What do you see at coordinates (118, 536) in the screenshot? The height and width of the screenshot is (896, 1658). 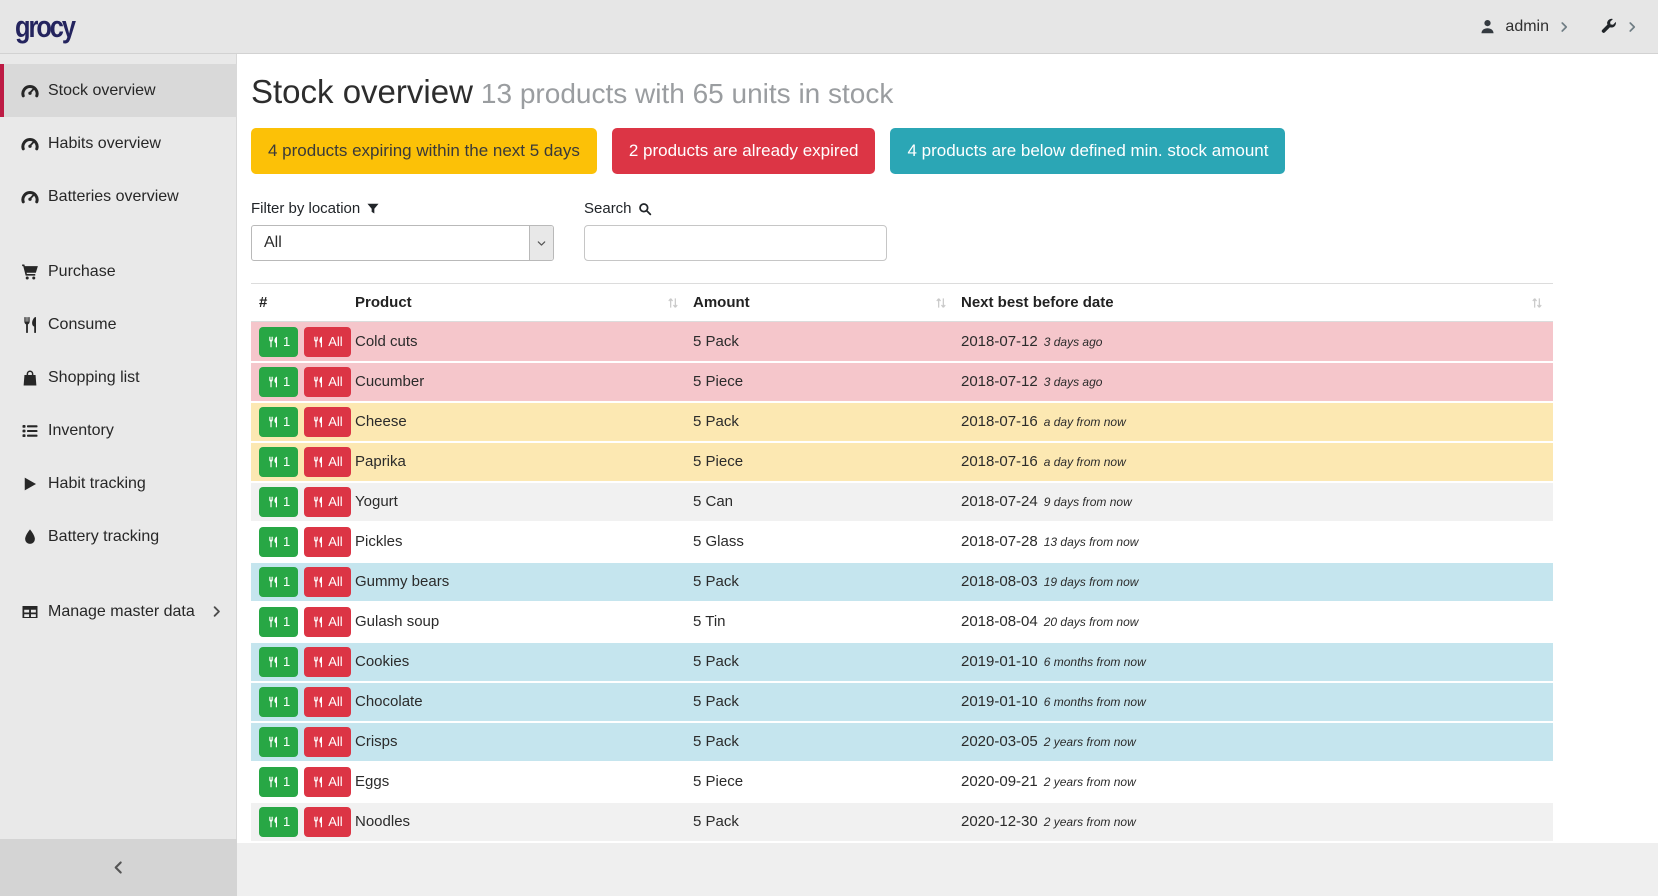 I see `sidebar-item-battery-tracking: Battery tracking` at bounding box center [118, 536].